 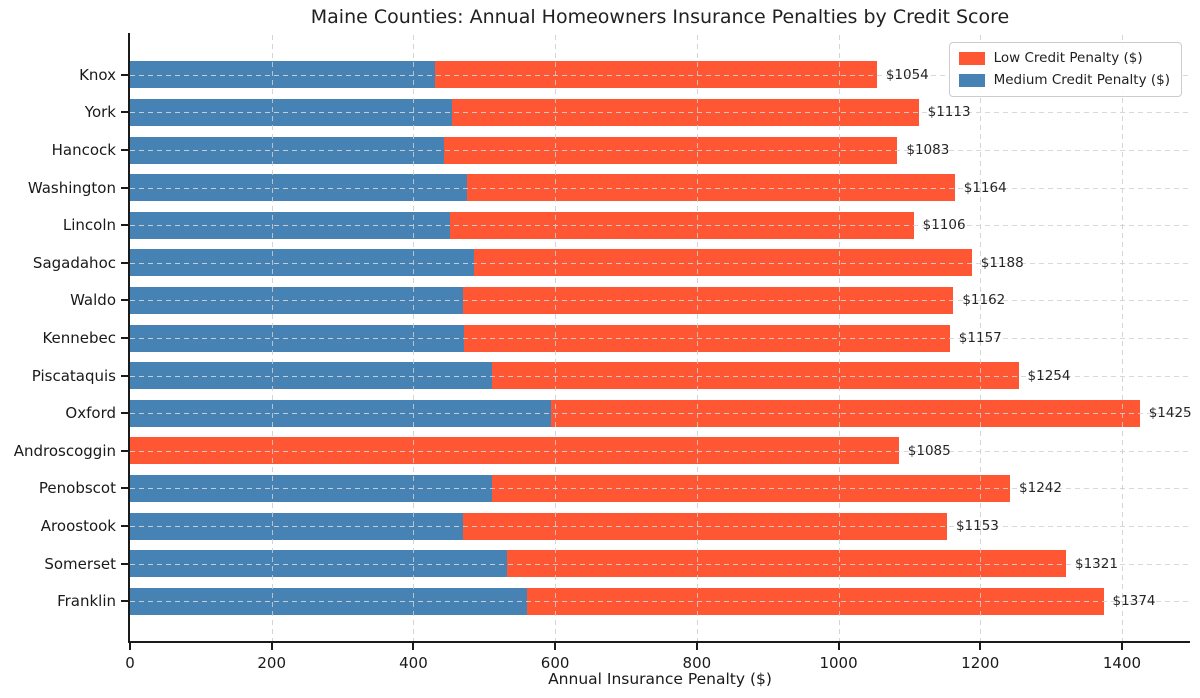 I want to click on bar-value-label: $1157, so click(x=980, y=338).